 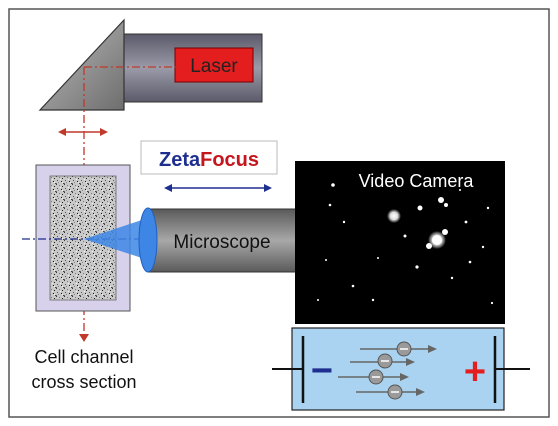 I want to click on zetafocus-logo: ZetaFocus, so click(x=209, y=157).